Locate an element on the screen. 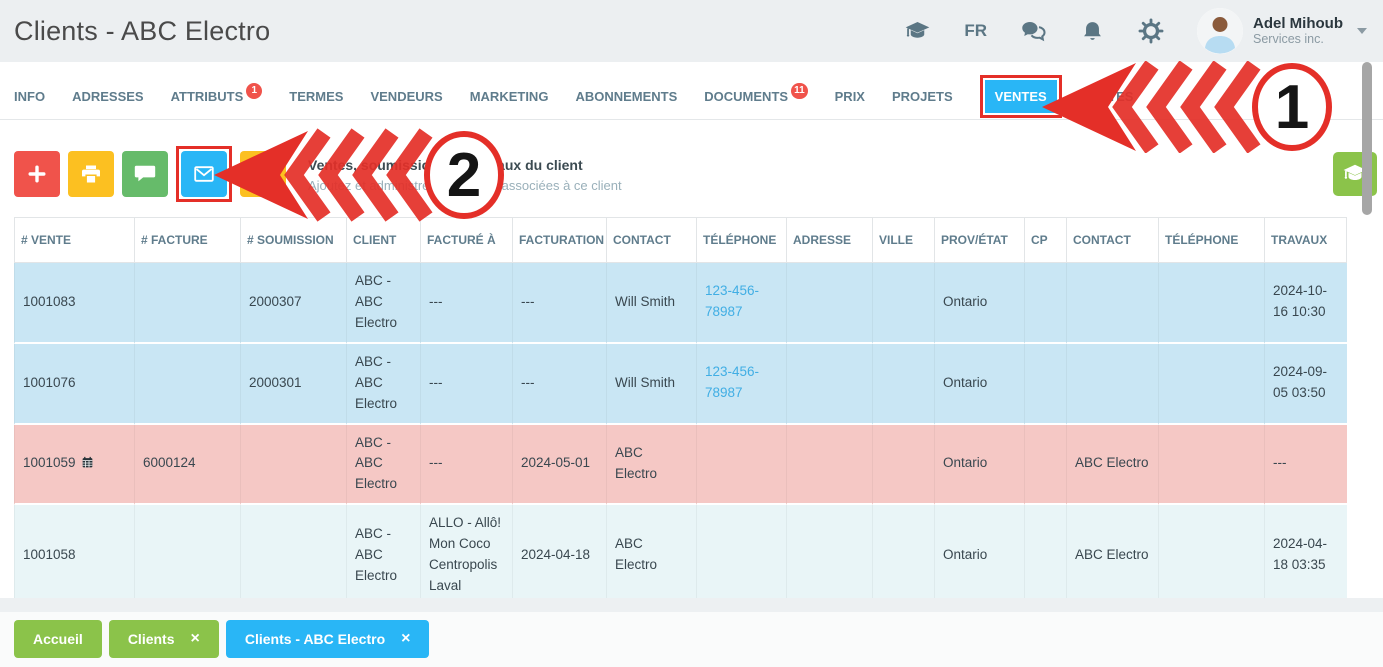  tab-attributs: ATTRIBUTS 1 is located at coordinates (216, 93).